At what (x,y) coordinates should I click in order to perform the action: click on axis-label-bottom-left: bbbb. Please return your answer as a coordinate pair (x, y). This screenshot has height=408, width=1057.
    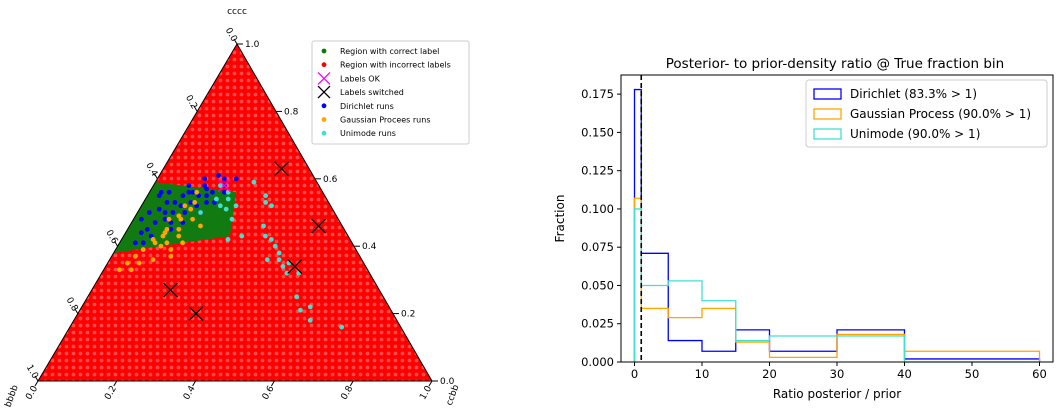
    Looking at the image, I should click on (12, 396).